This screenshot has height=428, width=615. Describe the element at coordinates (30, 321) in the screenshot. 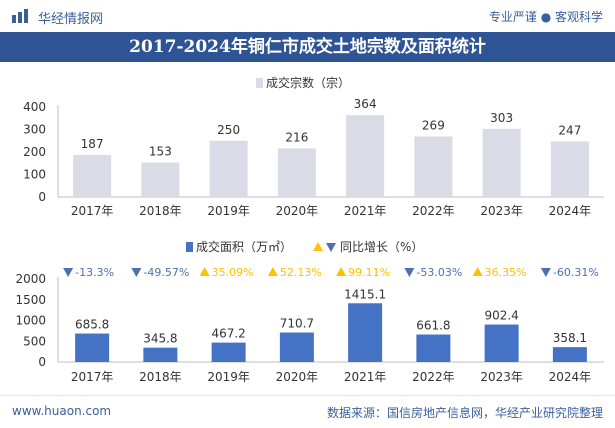

I see `y-tick-label: 1000` at that location.